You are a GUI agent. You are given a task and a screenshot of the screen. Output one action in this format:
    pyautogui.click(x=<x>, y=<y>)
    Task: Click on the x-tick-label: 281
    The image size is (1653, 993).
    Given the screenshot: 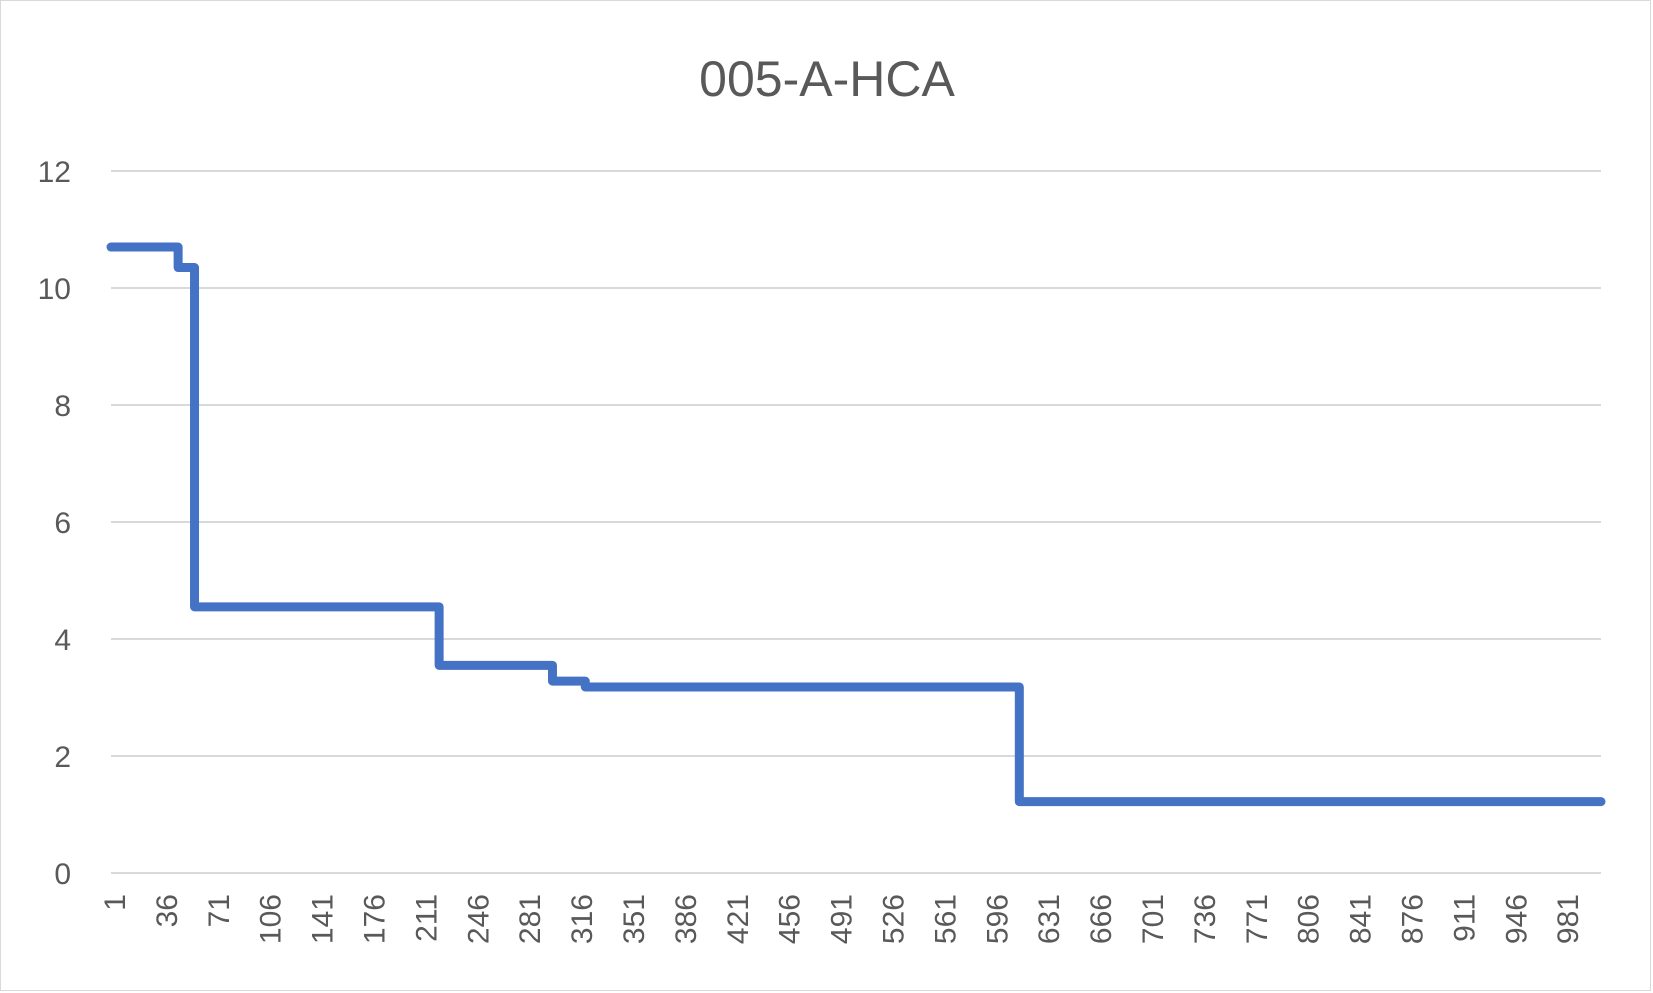 What is the action you would take?
    pyautogui.click(x=530, y=919)
    